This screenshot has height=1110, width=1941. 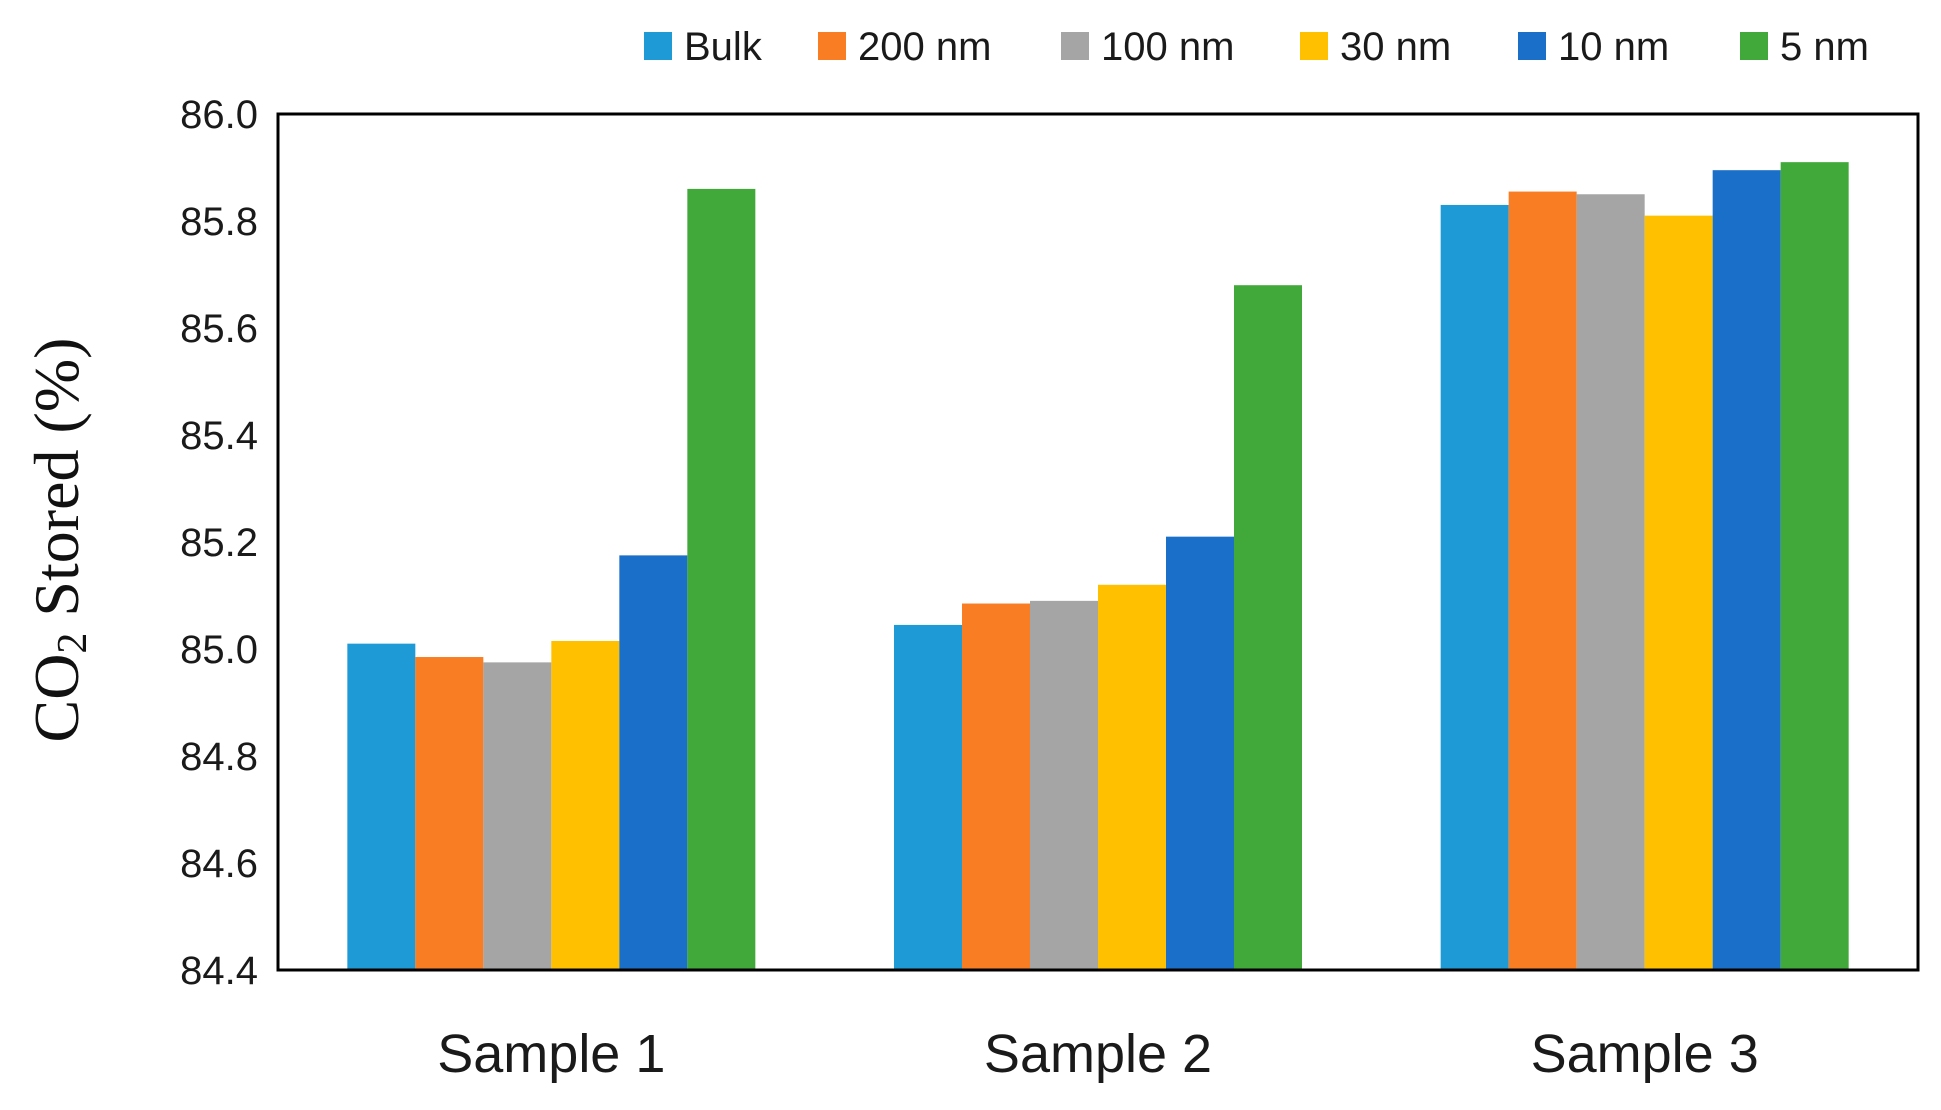 I want to click on y-tick-label: 85.4, so click(x=219, y=436).